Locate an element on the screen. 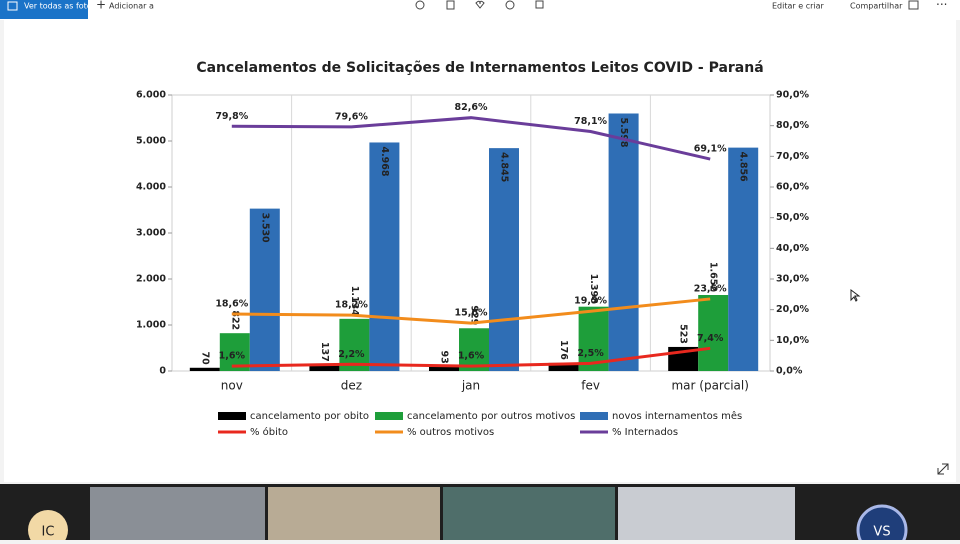 The width and height of the screenshot is (960, 544). x-tick-label: nov is located at coordinates (232, 386).